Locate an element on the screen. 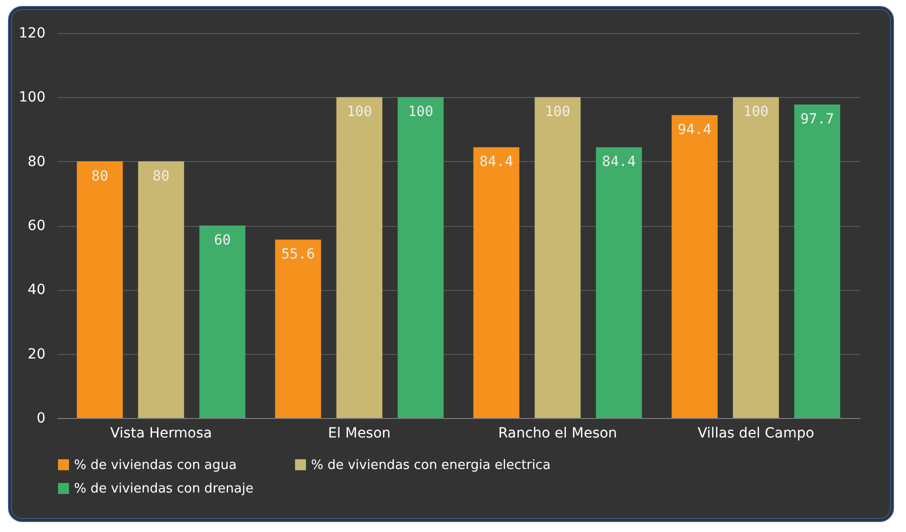 This screenshot has height=532, width=906. x-tick-label: El Meson is located at coordinates (359, 434).